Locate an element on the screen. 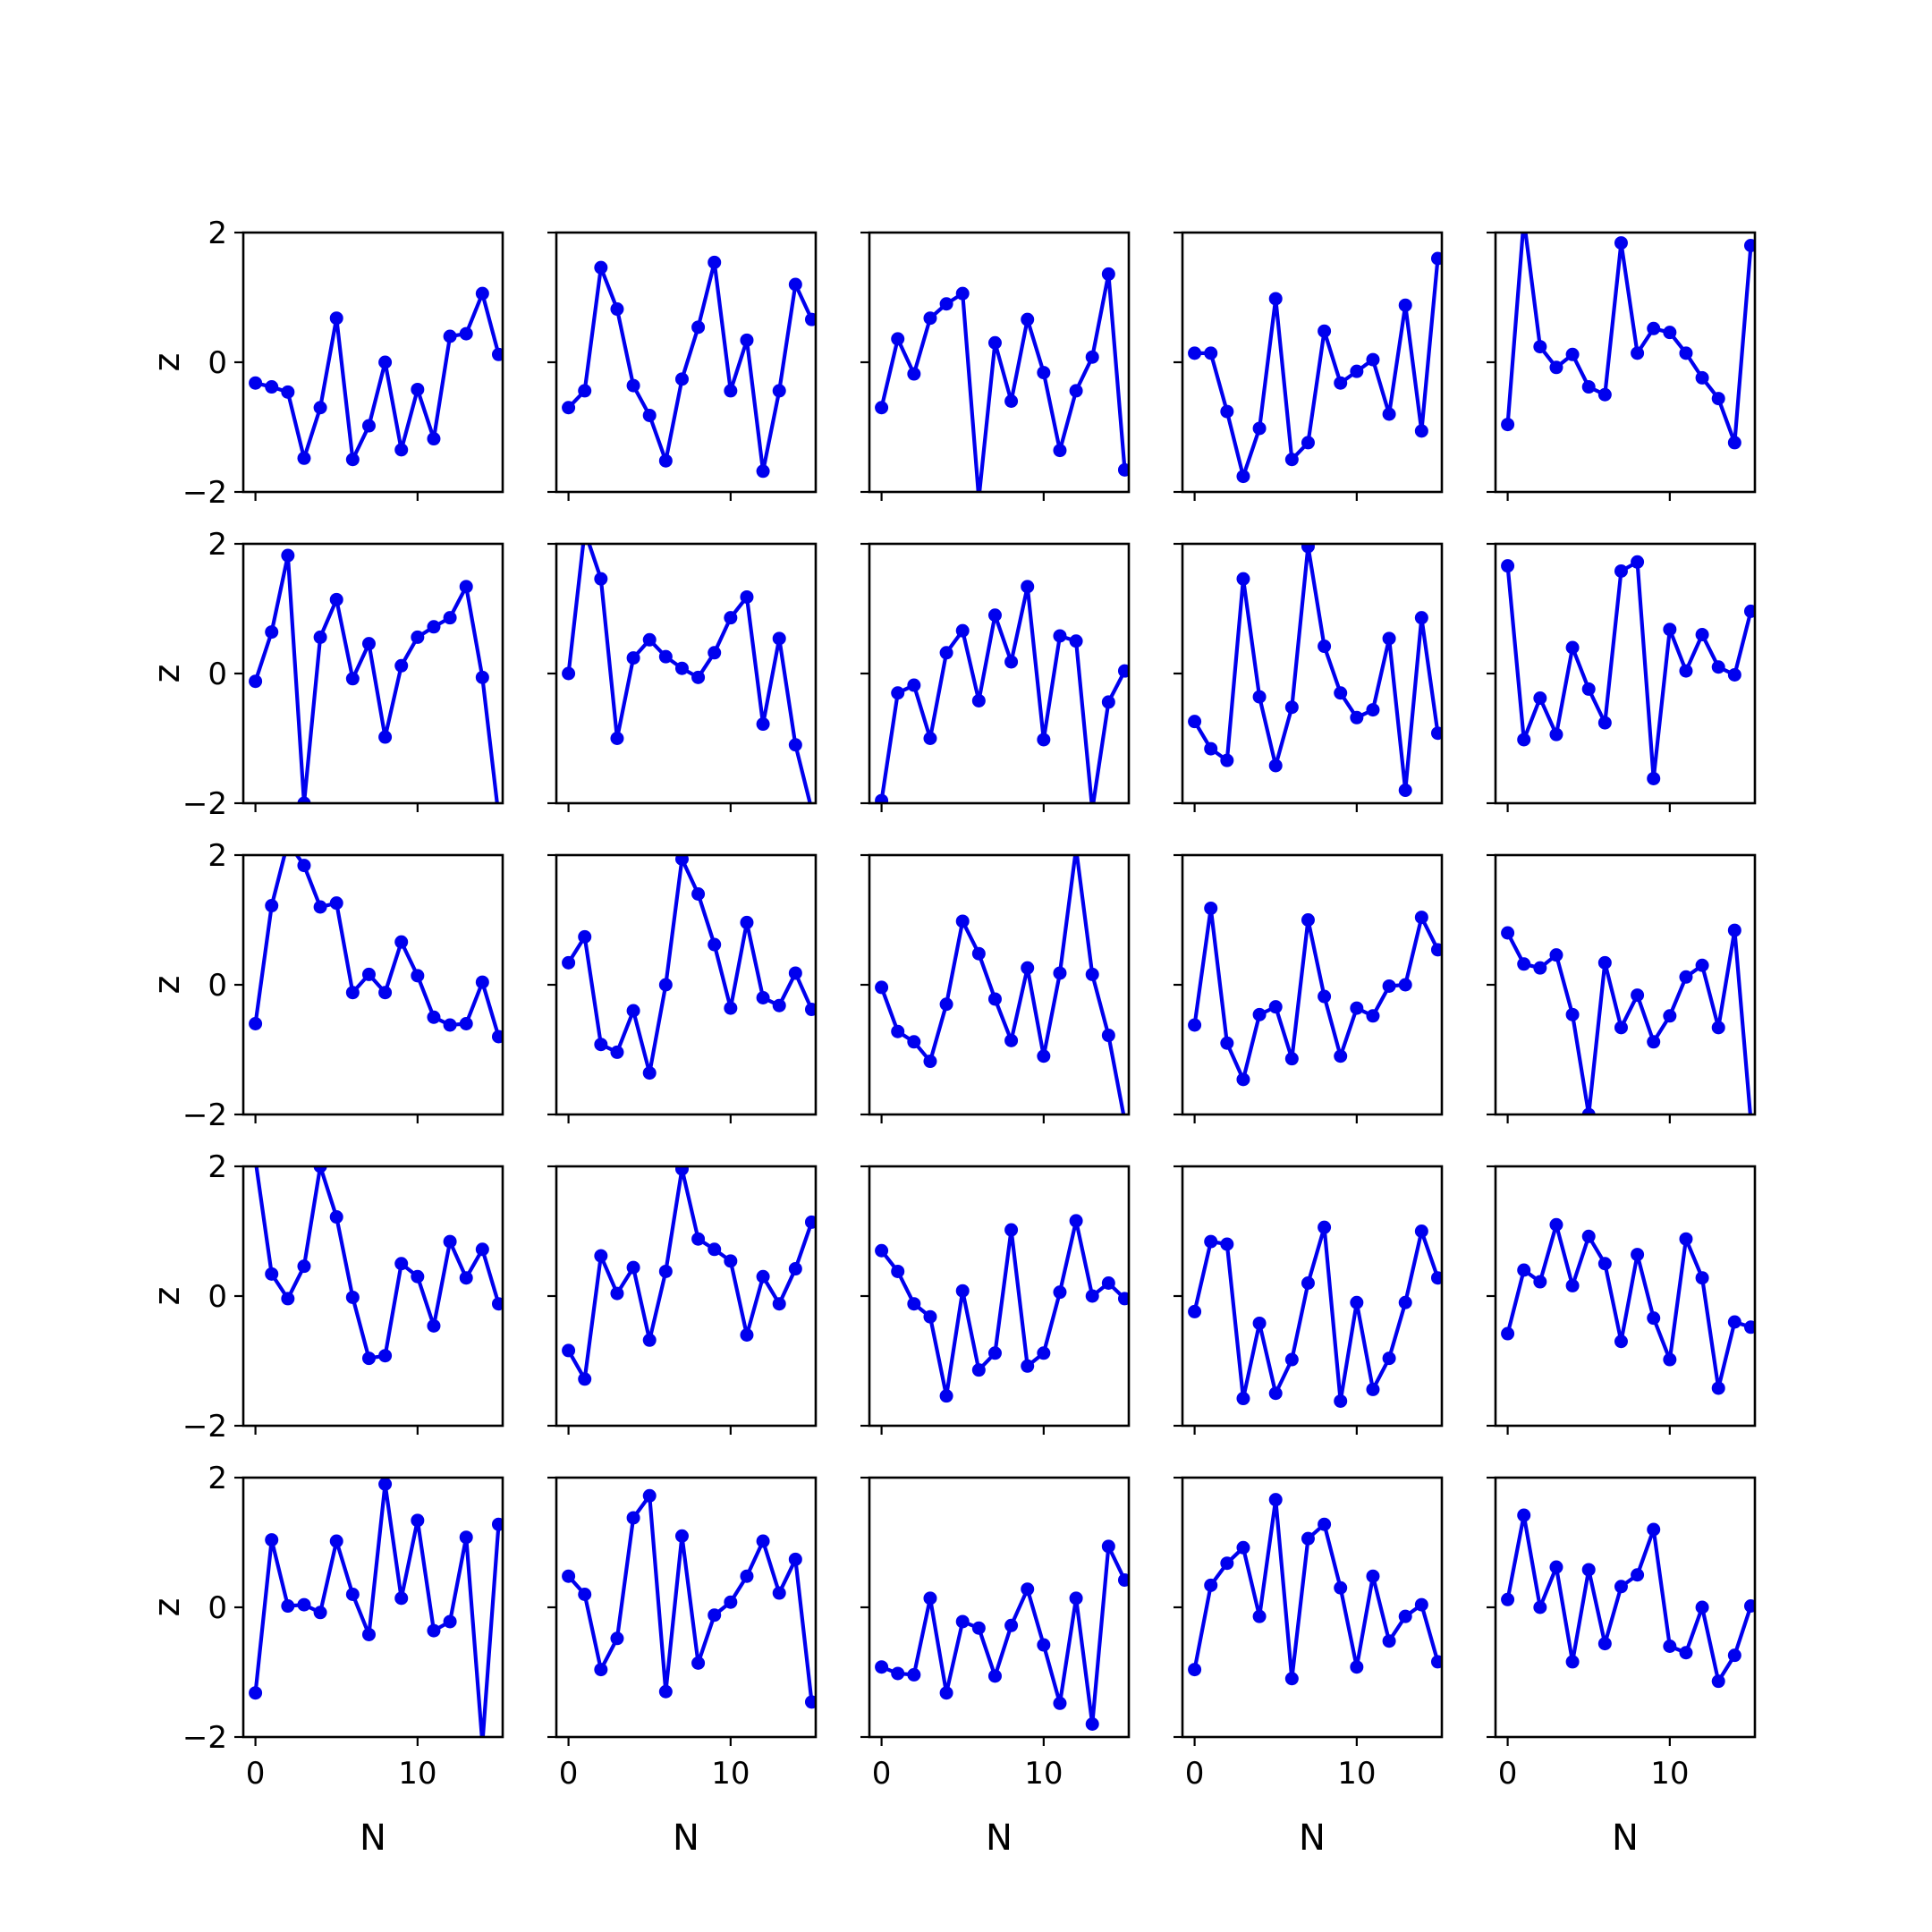  y-tick-label: 0 is located at coordinates (217, 986).